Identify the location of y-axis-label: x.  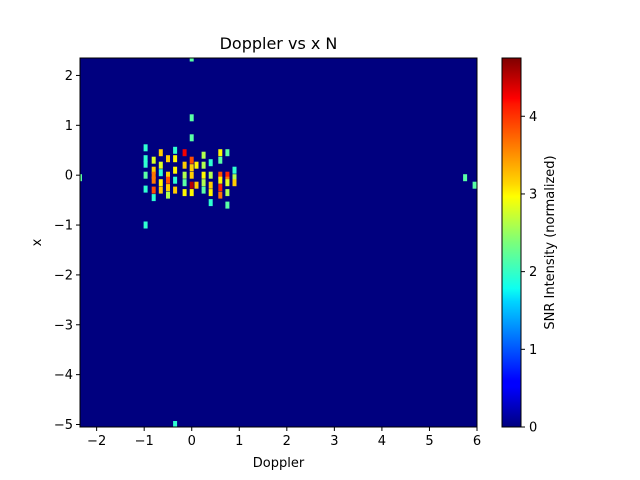
(37, 242).